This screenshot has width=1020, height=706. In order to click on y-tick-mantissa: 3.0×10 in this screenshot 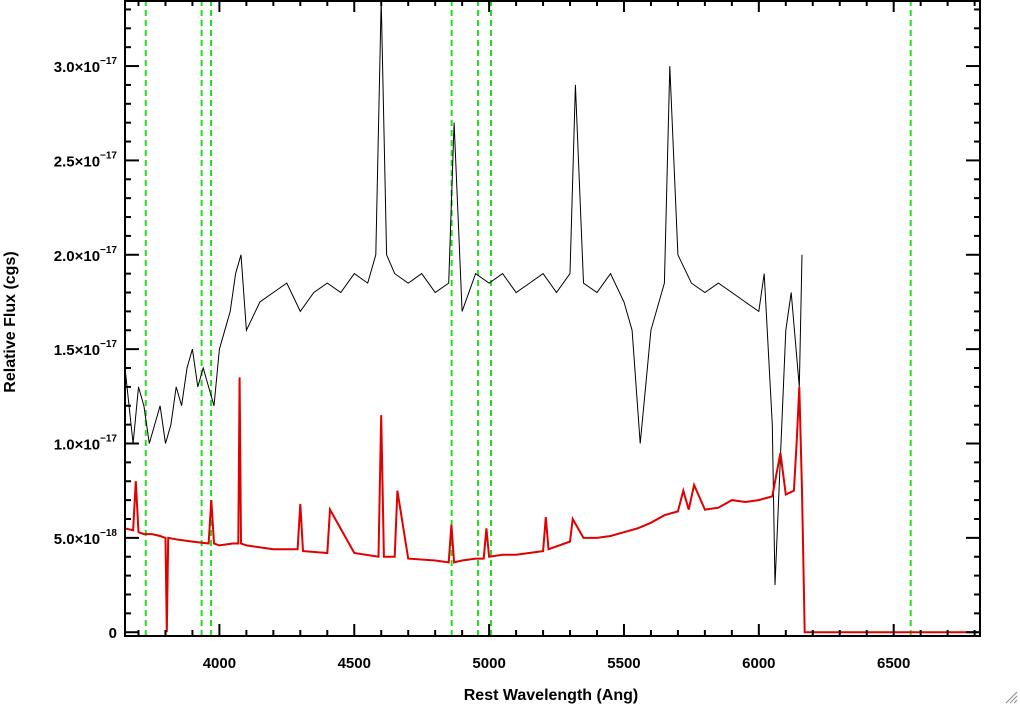, I will do `click(77, 67)`.